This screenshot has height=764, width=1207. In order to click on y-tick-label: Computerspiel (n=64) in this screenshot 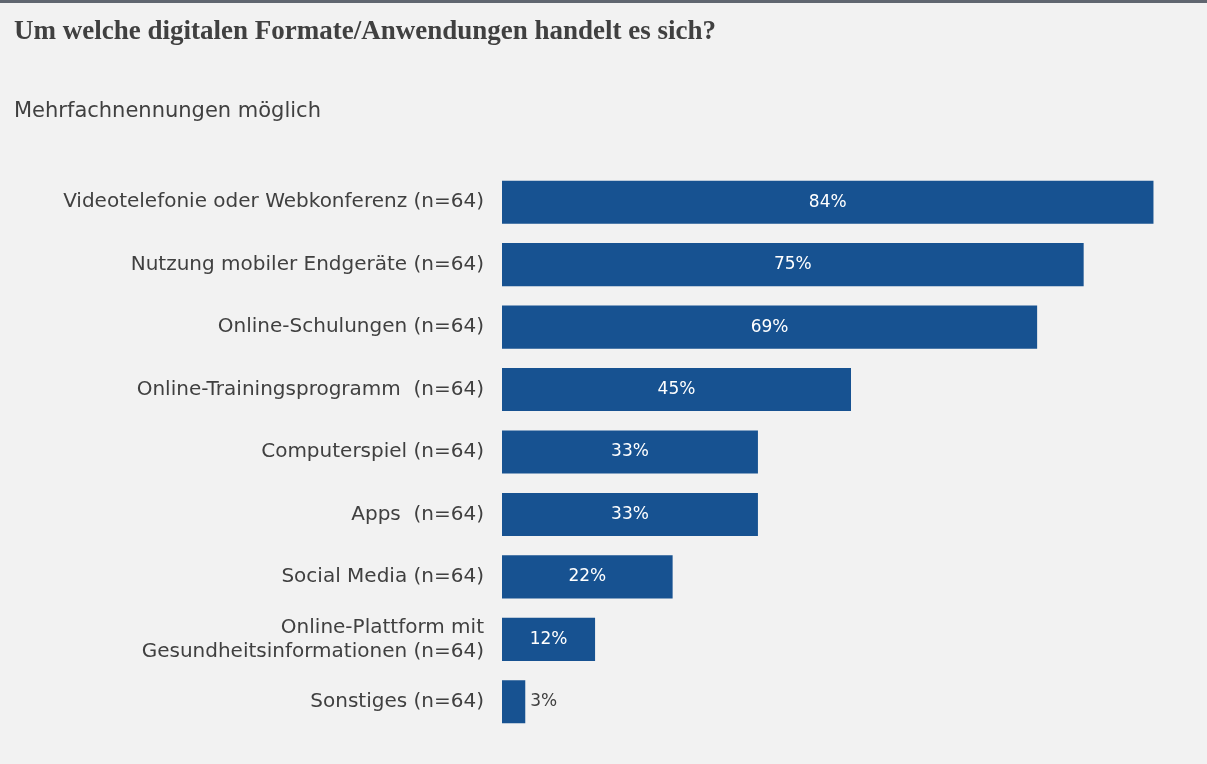, I will do `click(372, 450)`.